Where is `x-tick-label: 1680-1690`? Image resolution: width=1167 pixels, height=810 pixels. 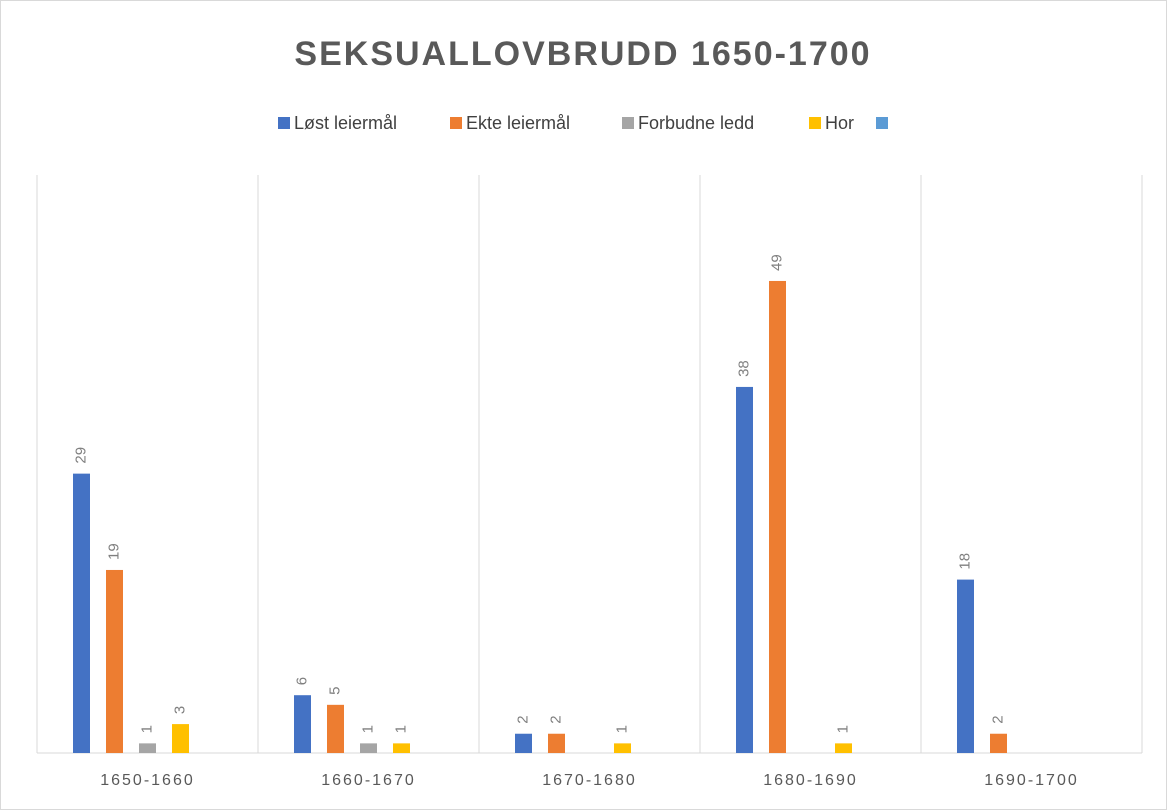
x-tick-label: 1680-1690 is located at coordinates (810, 780).